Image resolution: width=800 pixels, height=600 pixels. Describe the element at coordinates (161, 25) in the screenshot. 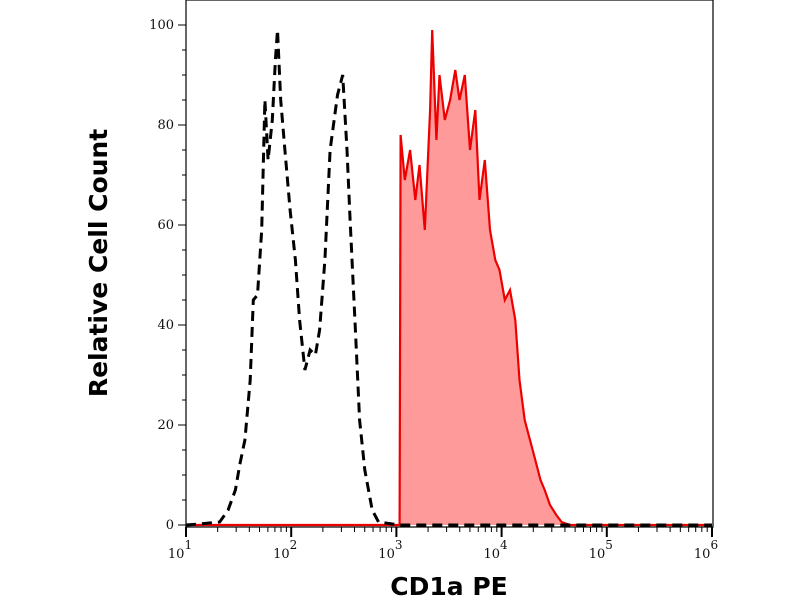

I see `y-tick-label: 100` at that location.